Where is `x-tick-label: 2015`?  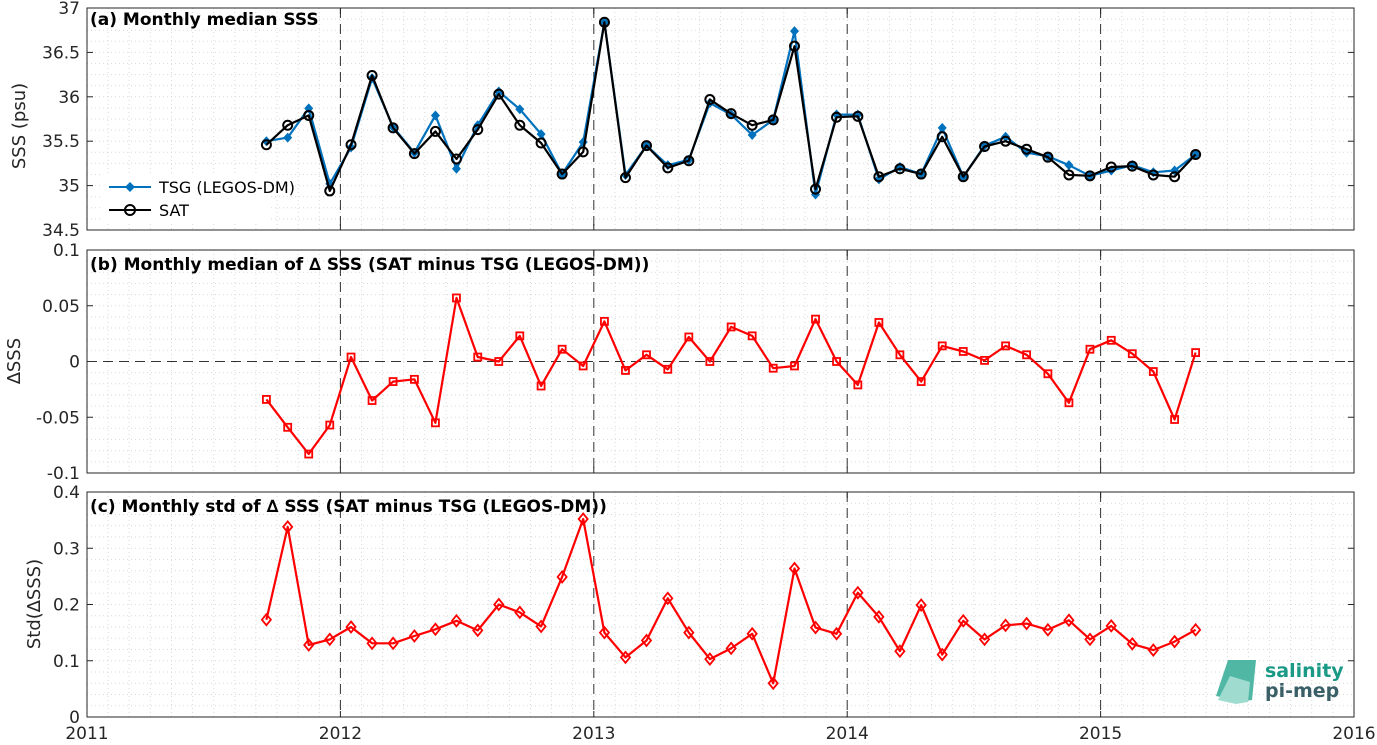
x-tick-label: 2015 is located at coordinates (1100, 734).